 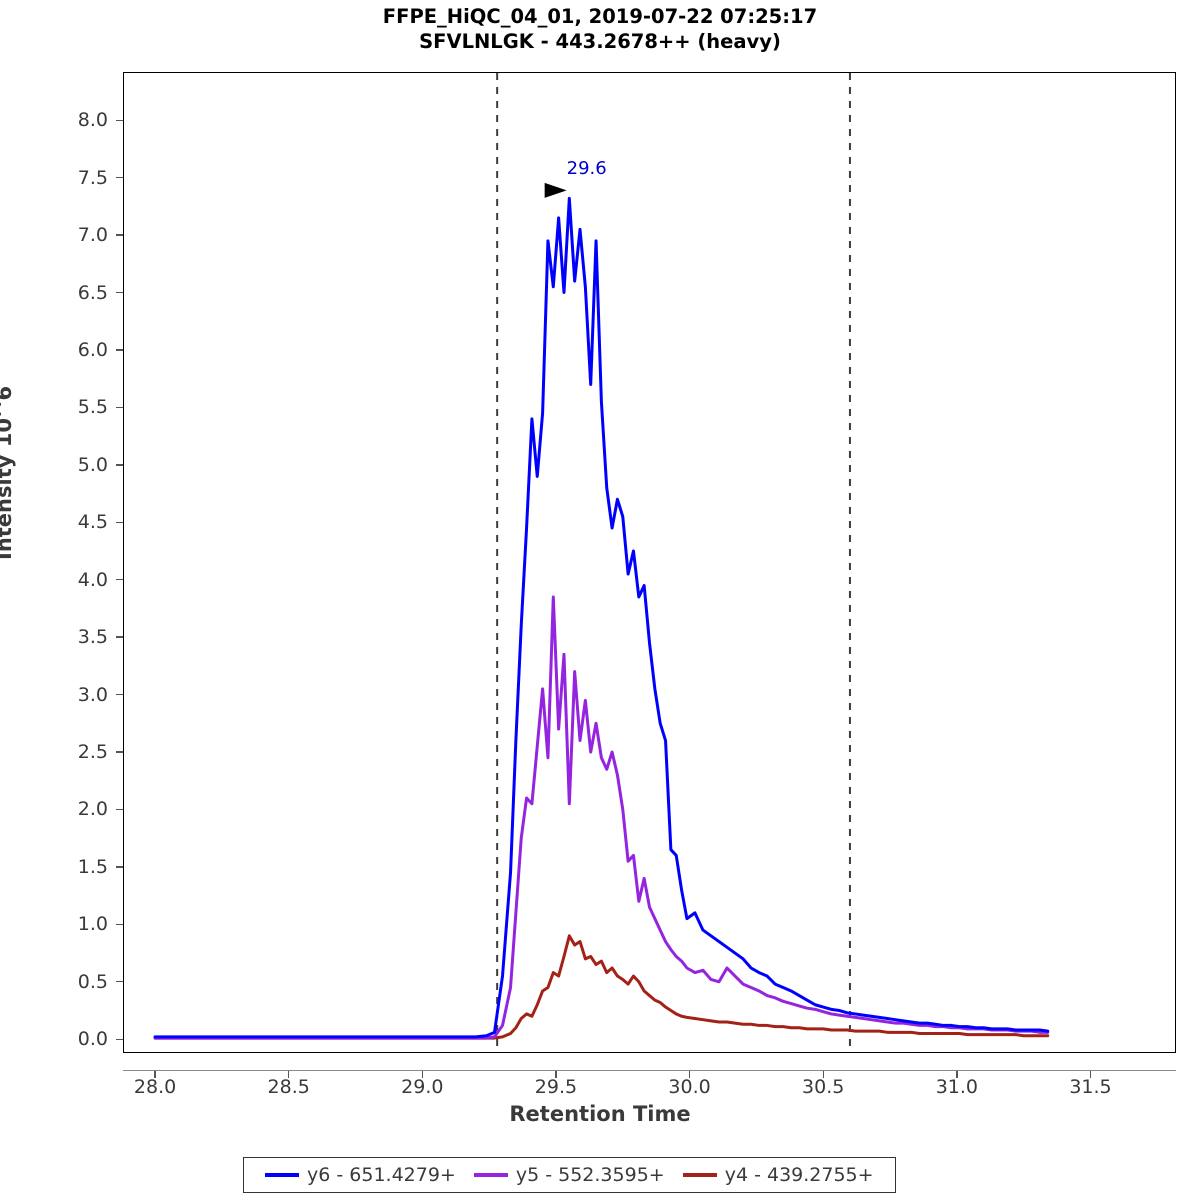 I want to click on chart-title-line2: SFVLNLGK - 443.2678++ (heavy), so click(x=600, y=41).